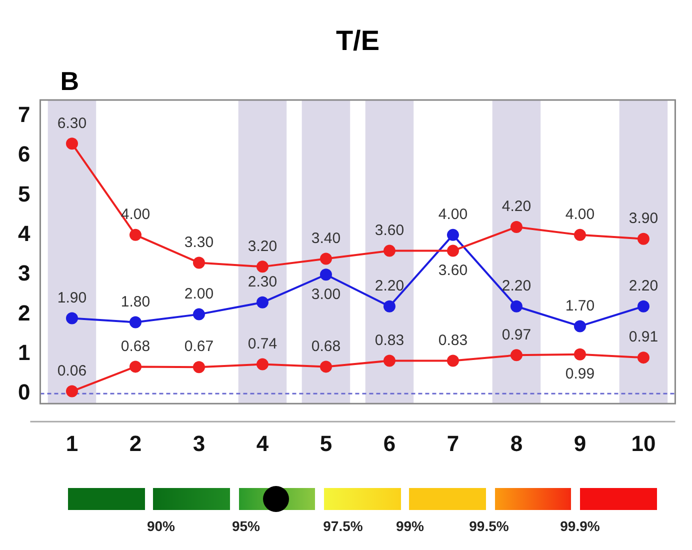 Image resolution: width=692 pixels, height=550 pixels. Describe the element at coordinates (263, 282) in the screenshot. I see `data-label: 2.30` at that location.